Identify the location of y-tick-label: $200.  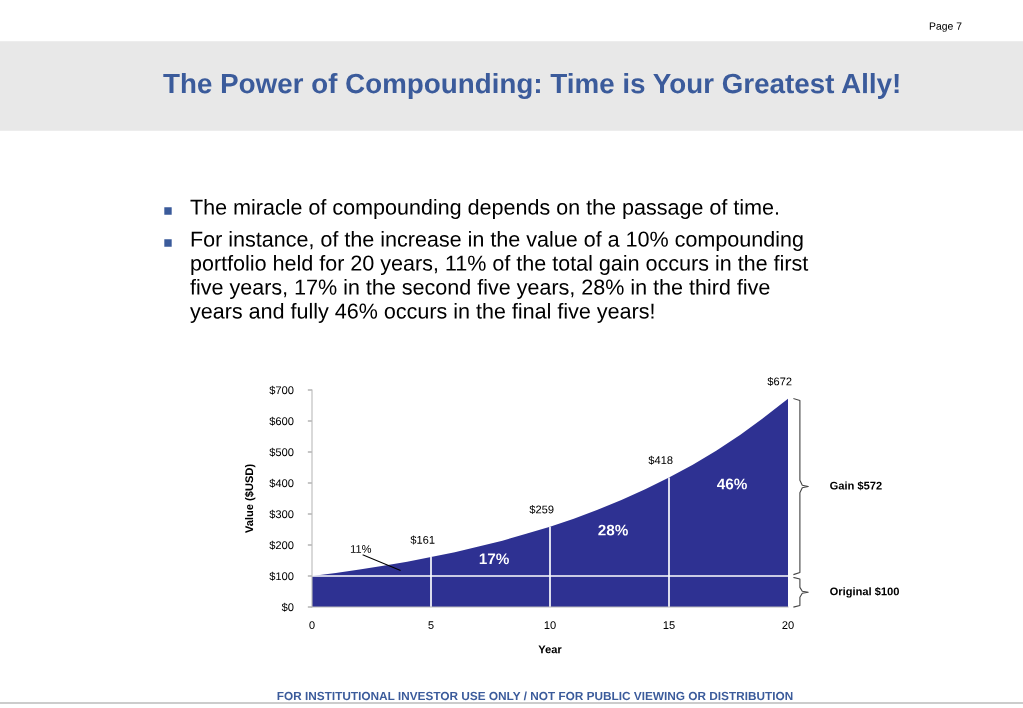
(281, 545).